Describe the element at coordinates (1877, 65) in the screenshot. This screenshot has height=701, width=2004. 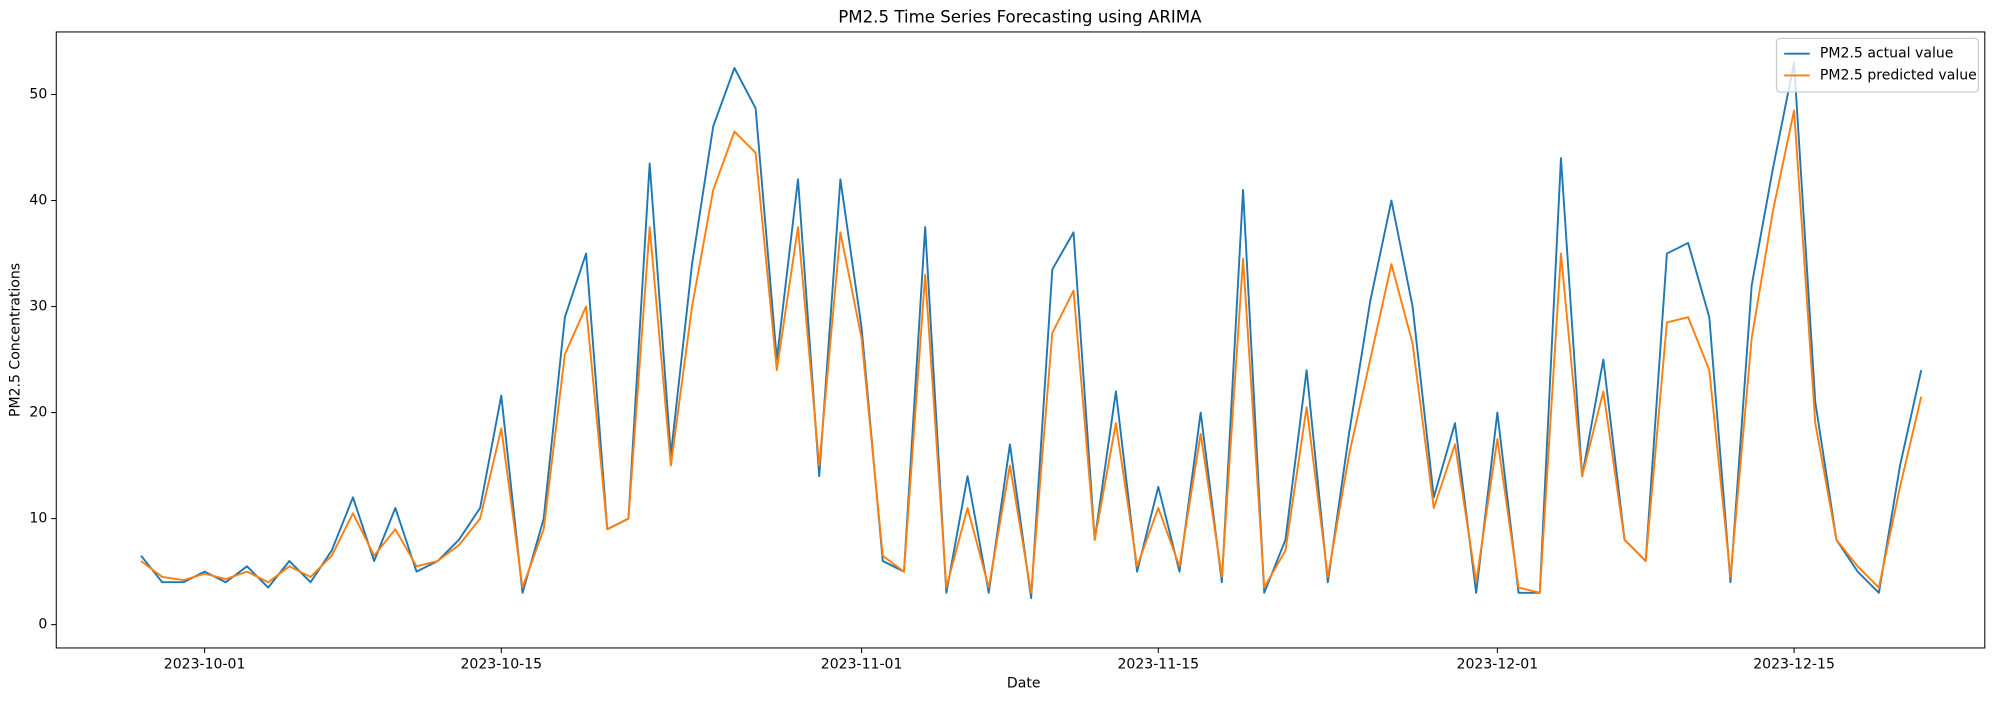
I see `legend-box` at that location.